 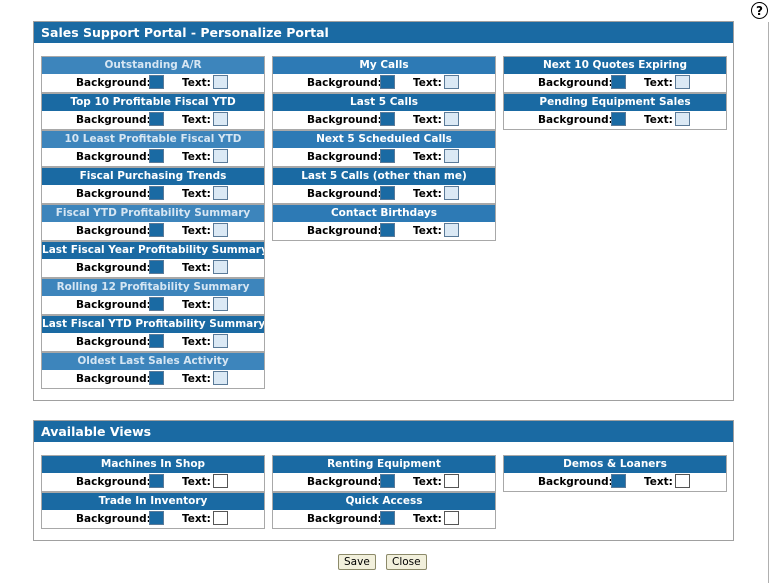 I want to click on portal-widget: Pending Equipment Sales Background: Text:, so click(x=615, y=111).